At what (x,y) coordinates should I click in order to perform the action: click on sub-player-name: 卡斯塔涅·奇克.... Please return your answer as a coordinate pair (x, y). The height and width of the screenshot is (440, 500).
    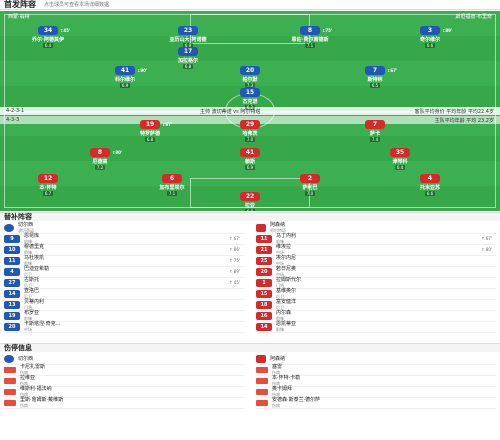
    Looking at the image, I should click on (42, 323).